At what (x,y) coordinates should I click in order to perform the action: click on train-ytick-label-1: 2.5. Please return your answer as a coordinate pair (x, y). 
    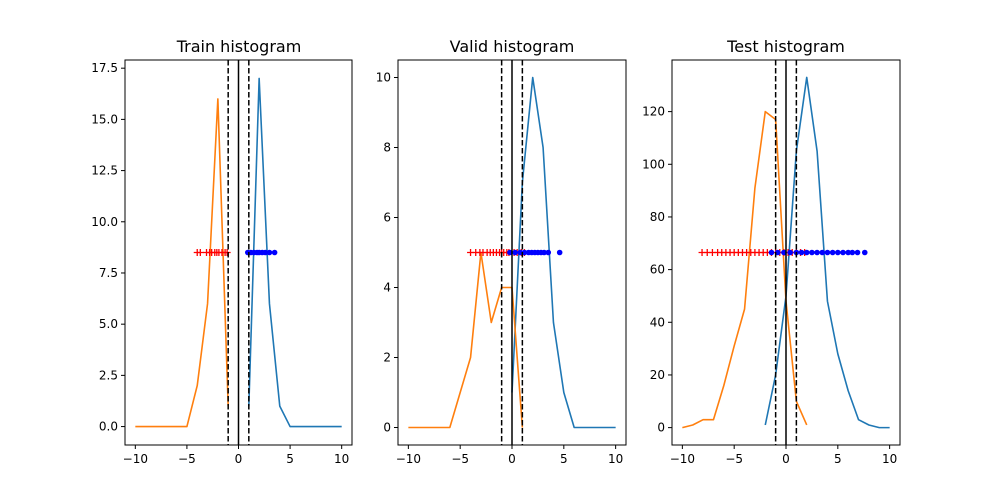
    Looking at the image, I should click on (108, 375).